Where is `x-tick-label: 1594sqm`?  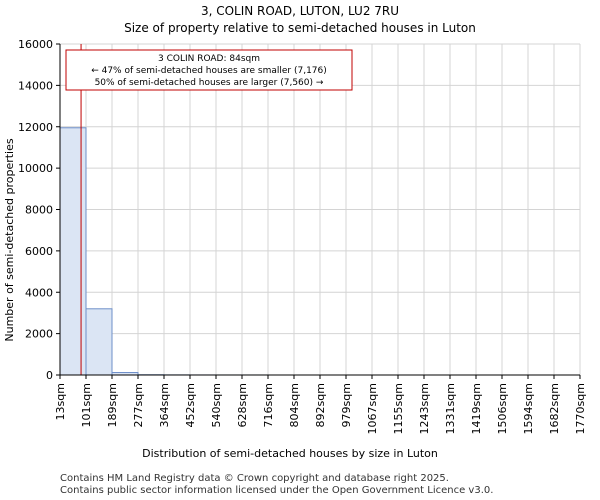
x-tick-label: 1594sqm is located at coordinates (528, 408).